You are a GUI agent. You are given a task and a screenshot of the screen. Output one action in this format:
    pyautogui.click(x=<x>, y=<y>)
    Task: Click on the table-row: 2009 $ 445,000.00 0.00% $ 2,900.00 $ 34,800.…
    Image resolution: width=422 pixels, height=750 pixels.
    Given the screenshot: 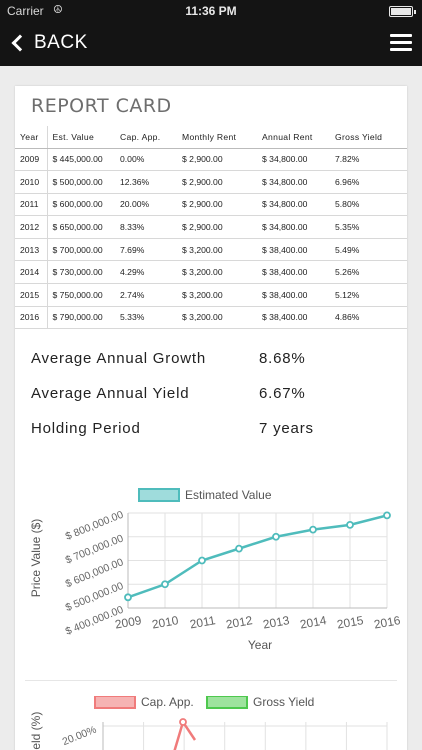 What is the action you would take?
    pyautogui.click(x=211, y=160)
    